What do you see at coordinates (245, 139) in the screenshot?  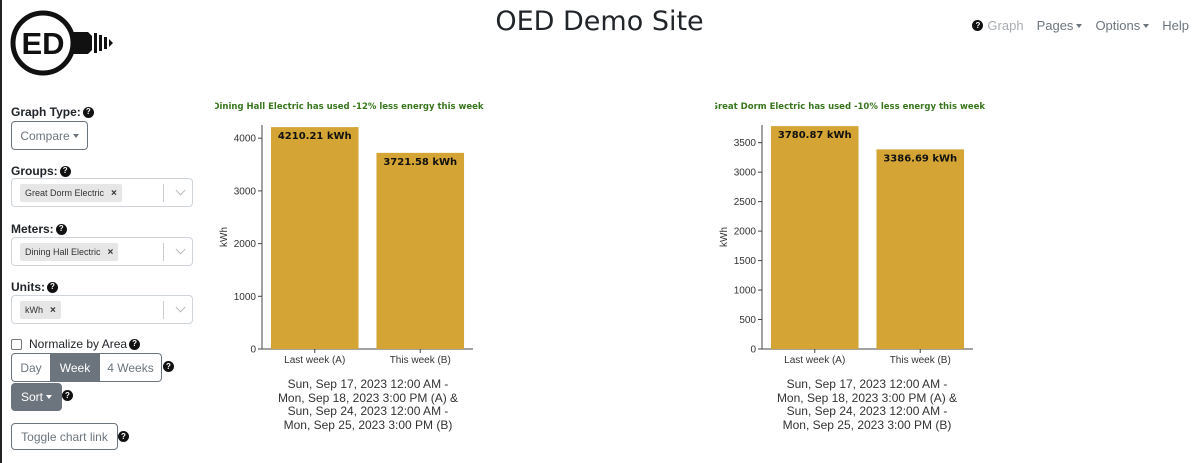 I see `y-tick-label: 4000` at bounding box center [245, 139].